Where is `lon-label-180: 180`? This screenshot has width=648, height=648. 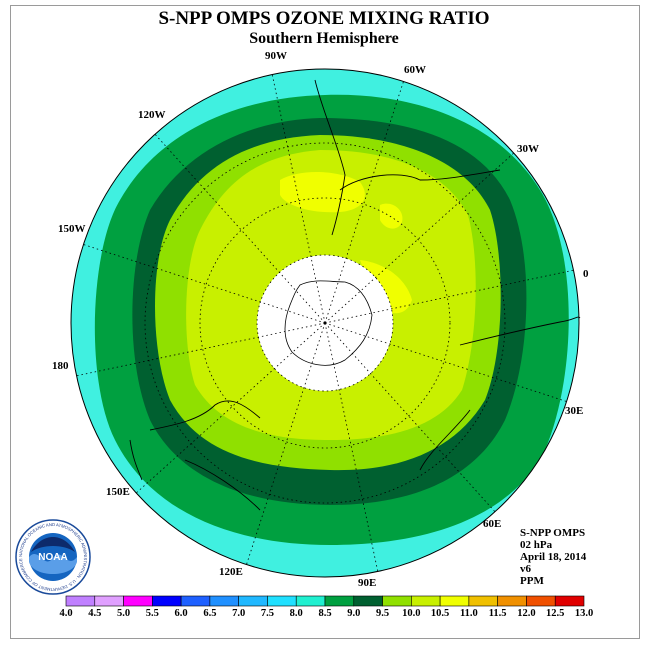 lon-label-180: 180 is located at coordinates (60, 366).